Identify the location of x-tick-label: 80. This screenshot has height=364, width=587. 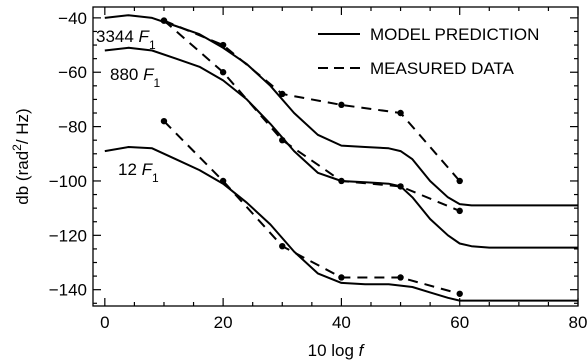
(578, 322).